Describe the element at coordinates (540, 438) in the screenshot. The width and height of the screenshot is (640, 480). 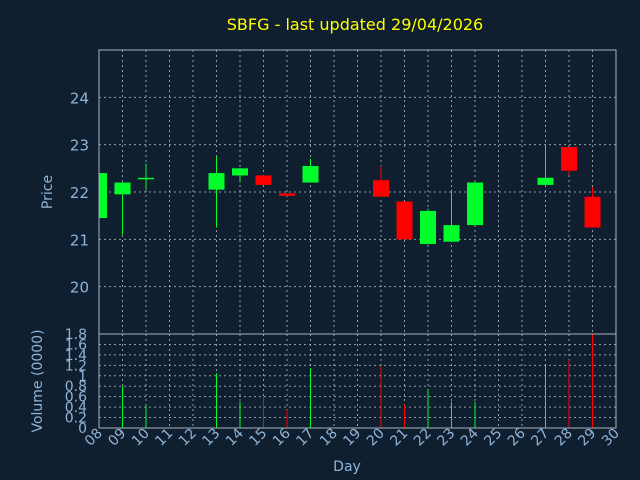
I see `x-tick-label: 27` at that location.